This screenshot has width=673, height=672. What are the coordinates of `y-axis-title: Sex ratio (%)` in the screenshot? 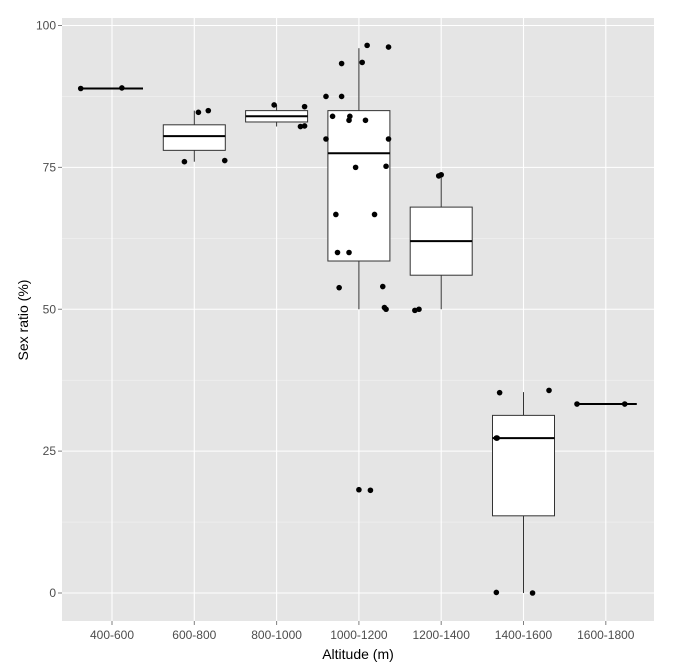 It's located at (23, 320).